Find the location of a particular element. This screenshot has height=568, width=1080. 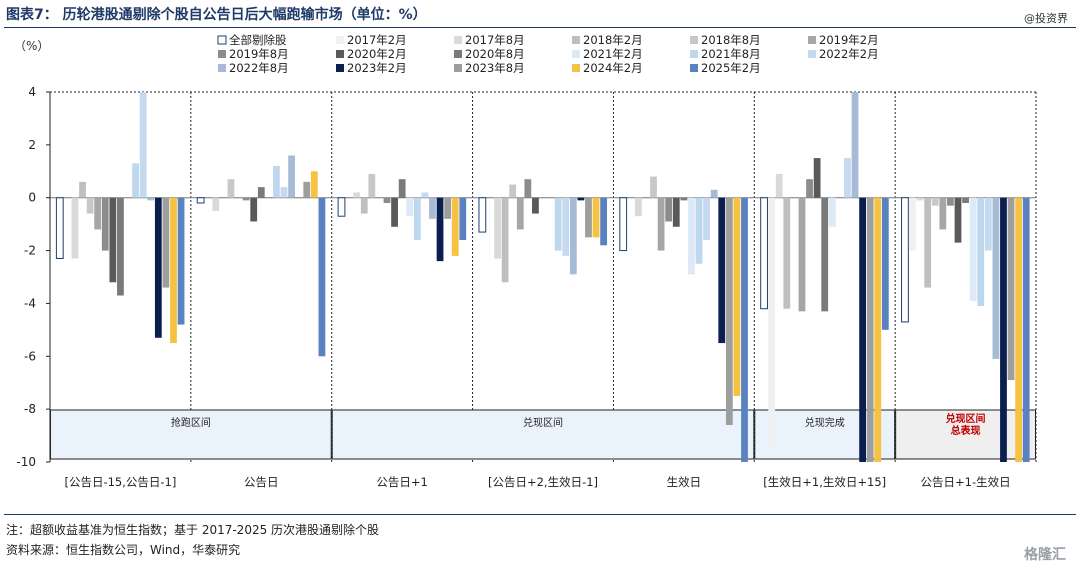

legend-label: 全部剔除股 is located at coordinates (258, 40).